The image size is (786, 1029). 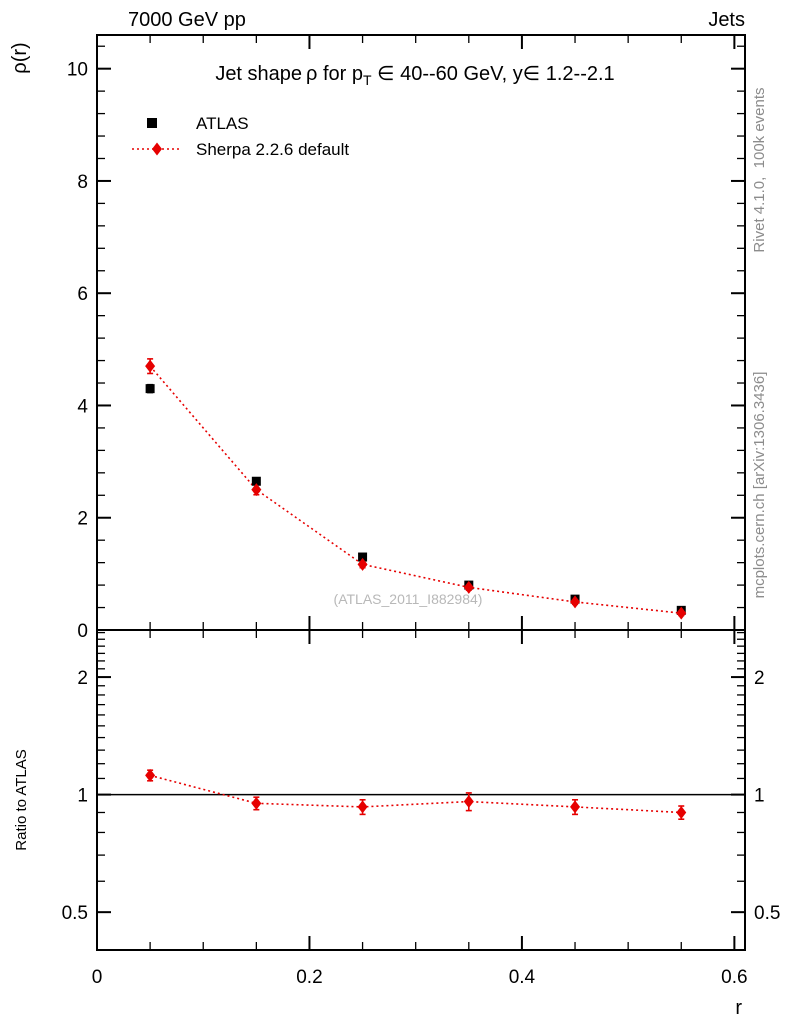 What do you see at coordinates (408, 599) in the screenshot?
I see `analysis-id-watermark: (ATLAS_2011_I882984)` at bounding box center [408, 599].